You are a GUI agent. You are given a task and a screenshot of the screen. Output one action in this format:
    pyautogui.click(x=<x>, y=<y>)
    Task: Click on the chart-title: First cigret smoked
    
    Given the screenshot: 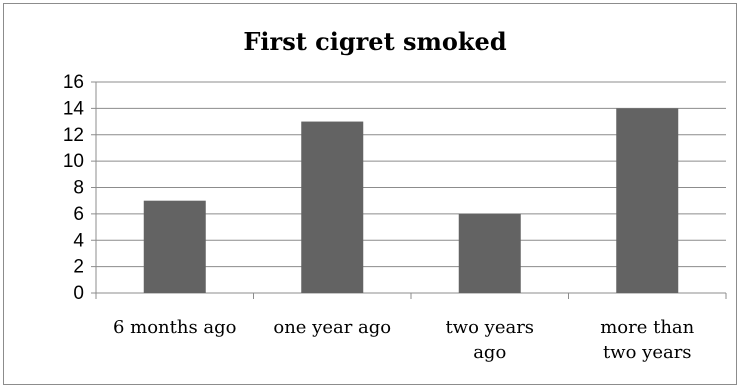 What is the action you would take?
    pyautogui.click(x=374, y=41)
    